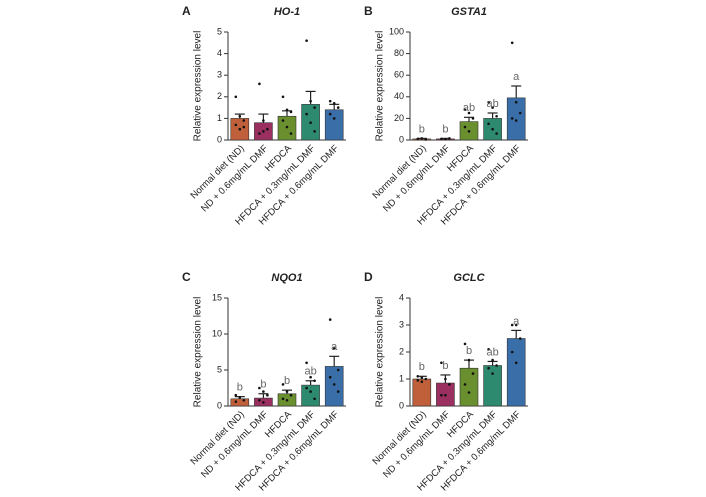  Describe the element at coordinates (186, 277) in the screenshot. I see `panel-label: C` at that location.